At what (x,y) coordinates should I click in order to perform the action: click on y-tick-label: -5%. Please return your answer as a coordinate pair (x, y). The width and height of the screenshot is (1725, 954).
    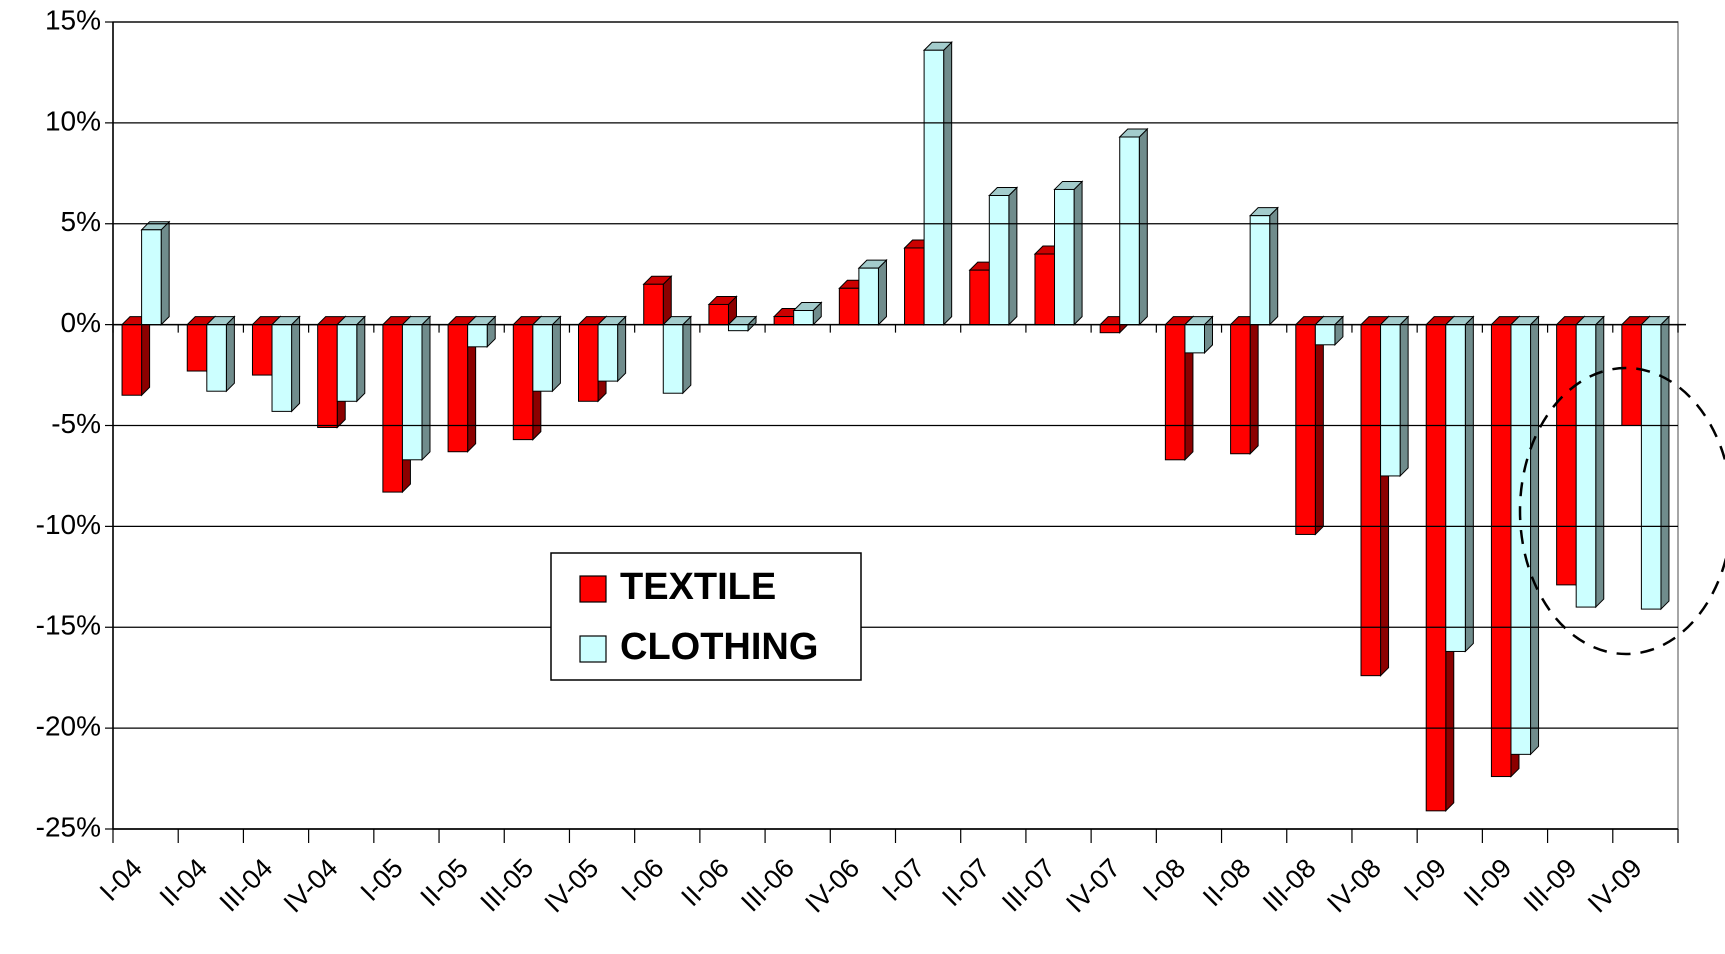
    Looking at the image, I should click on (76, 423).